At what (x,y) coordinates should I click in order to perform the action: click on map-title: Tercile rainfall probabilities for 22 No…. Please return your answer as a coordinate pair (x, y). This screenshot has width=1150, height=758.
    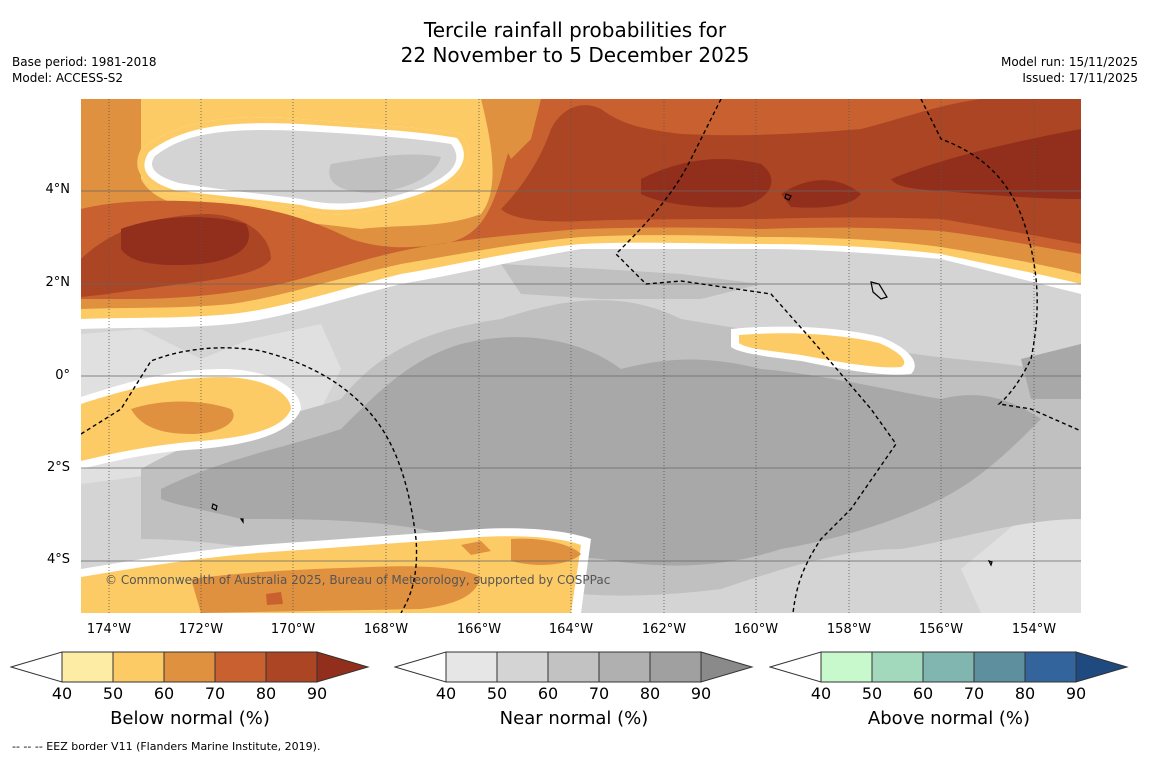
    Looking at the image, I should click on (575, 43).